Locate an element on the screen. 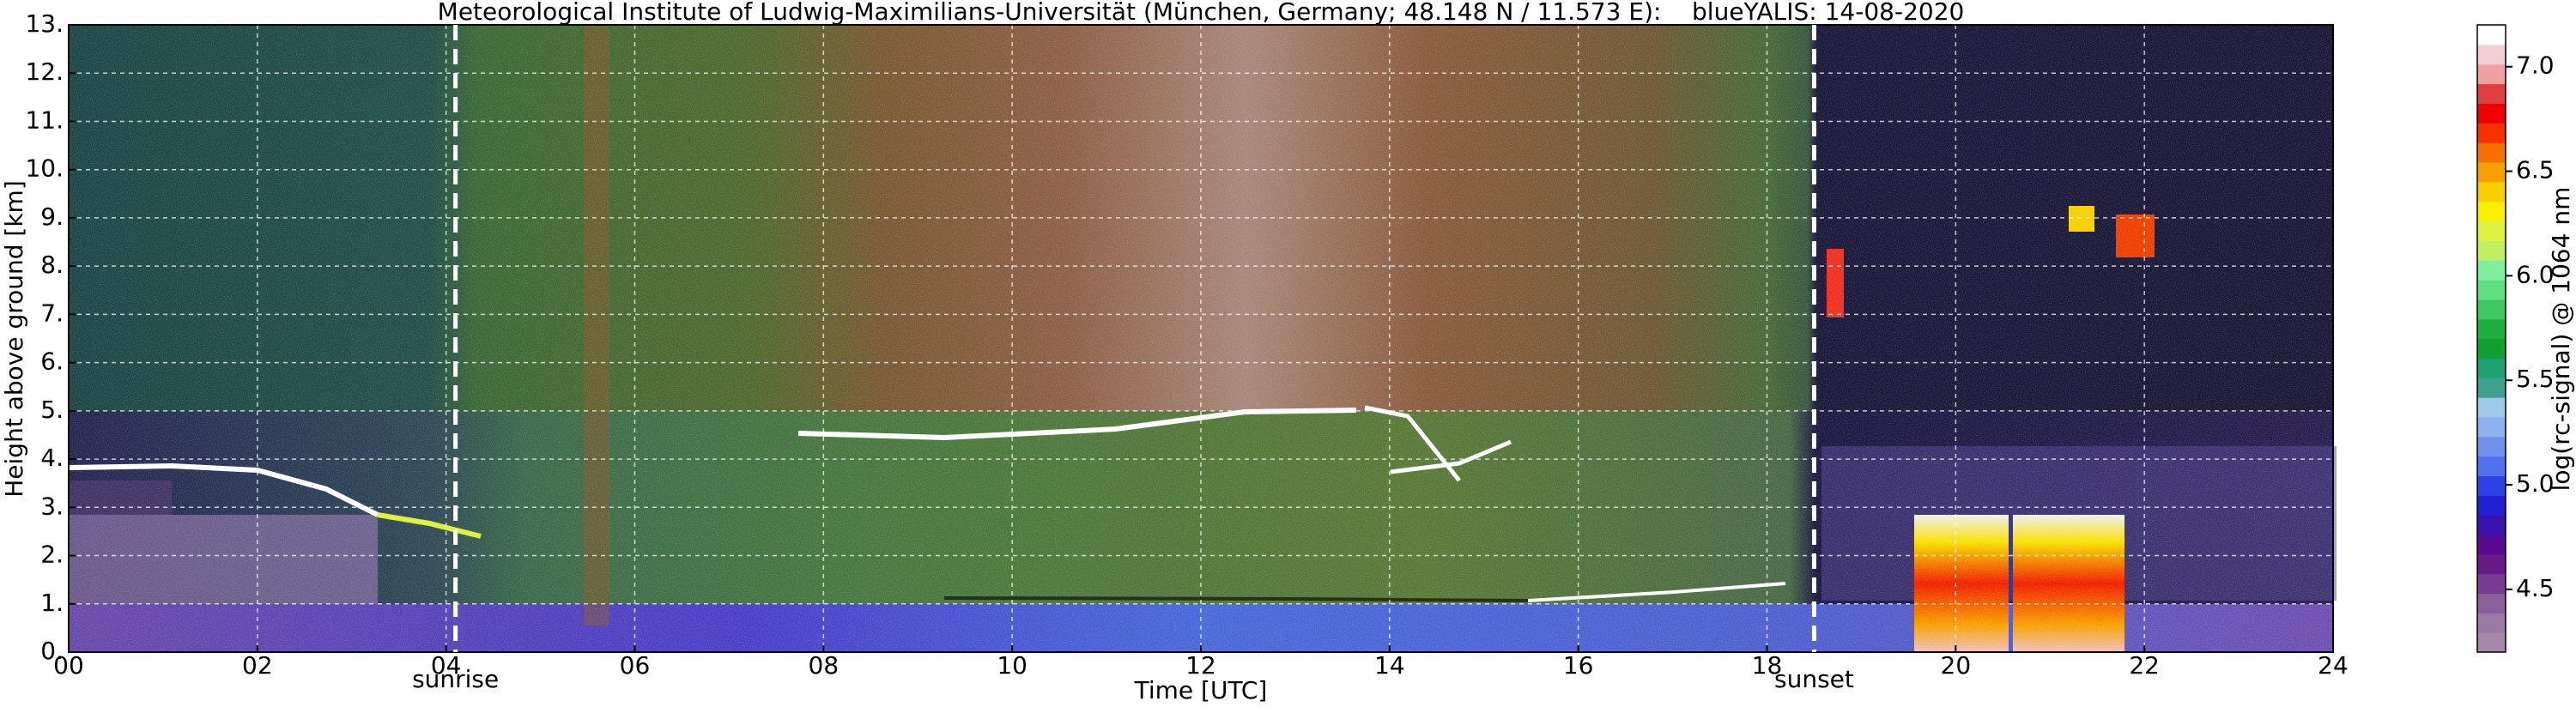 The image size is (2576, 707). y-tick-label: 4. is located at coordinates (52, 458).